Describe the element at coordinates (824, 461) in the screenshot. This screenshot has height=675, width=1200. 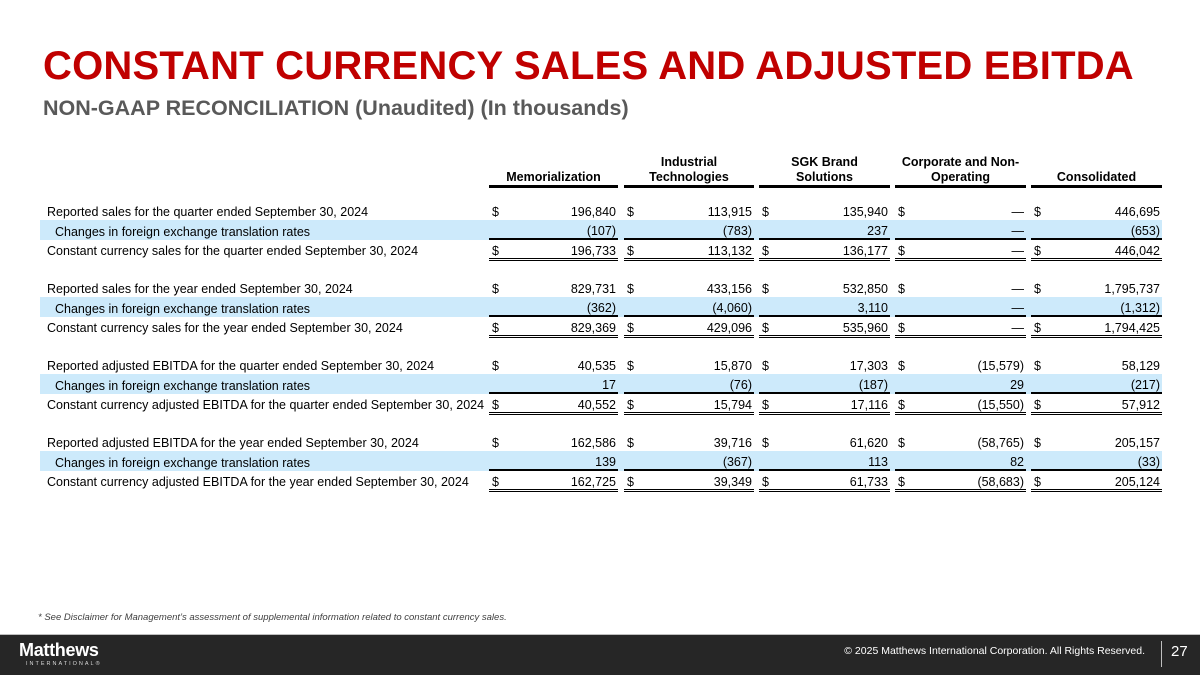
I see `table-cell: 113` at that location.